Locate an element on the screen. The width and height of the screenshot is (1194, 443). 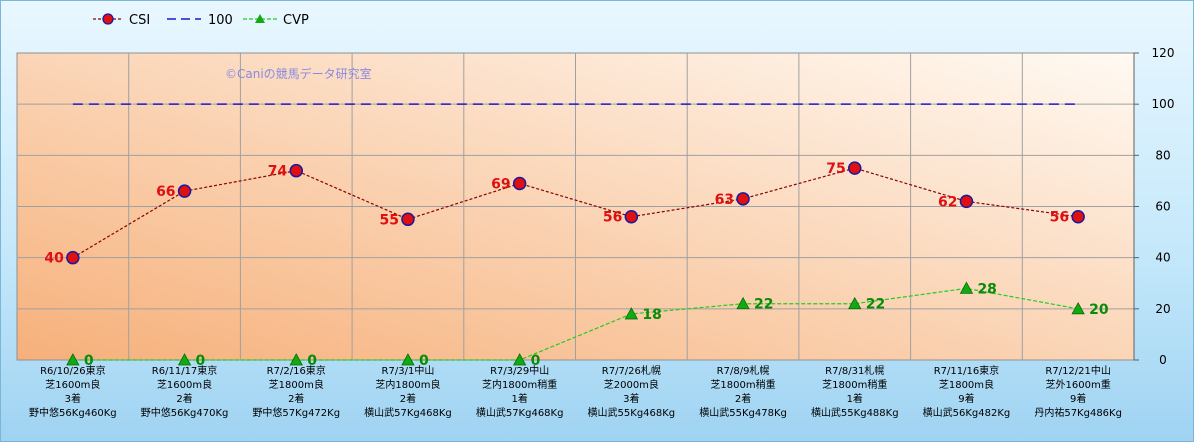
cvp-data-label: 20 is located at coordinates (1099, 310).